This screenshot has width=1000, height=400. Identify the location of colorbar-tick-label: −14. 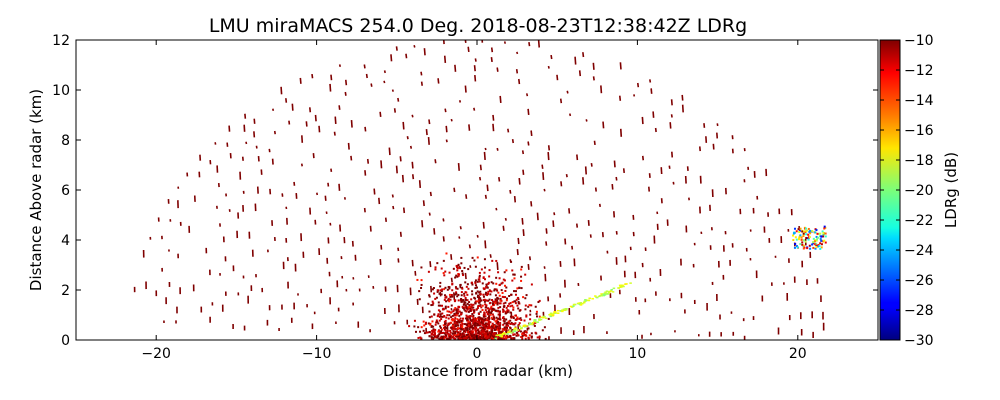
(919, 101).